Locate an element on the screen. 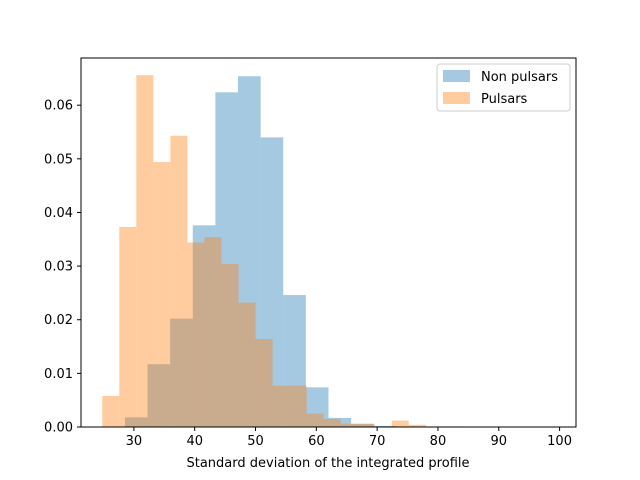 Image resolution: width=640 pixels, height=480 pixels. x-tick-label: 70 is located at coordinates (377, 441).